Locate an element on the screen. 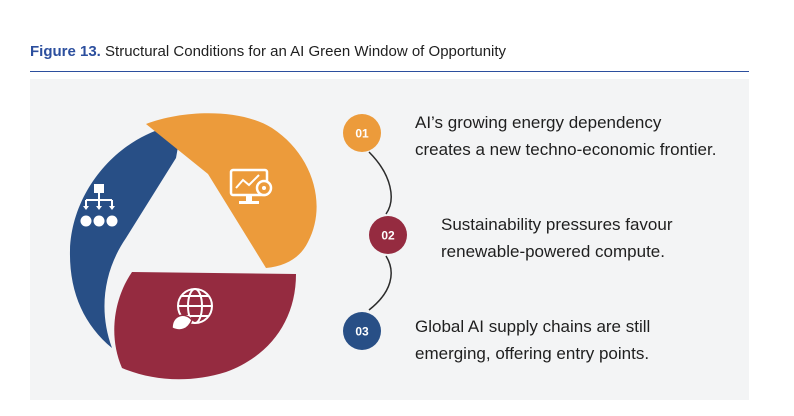 The height and width of the screenshot is (416, 794). cycle-segment-red is located at coordinates (205, 326).